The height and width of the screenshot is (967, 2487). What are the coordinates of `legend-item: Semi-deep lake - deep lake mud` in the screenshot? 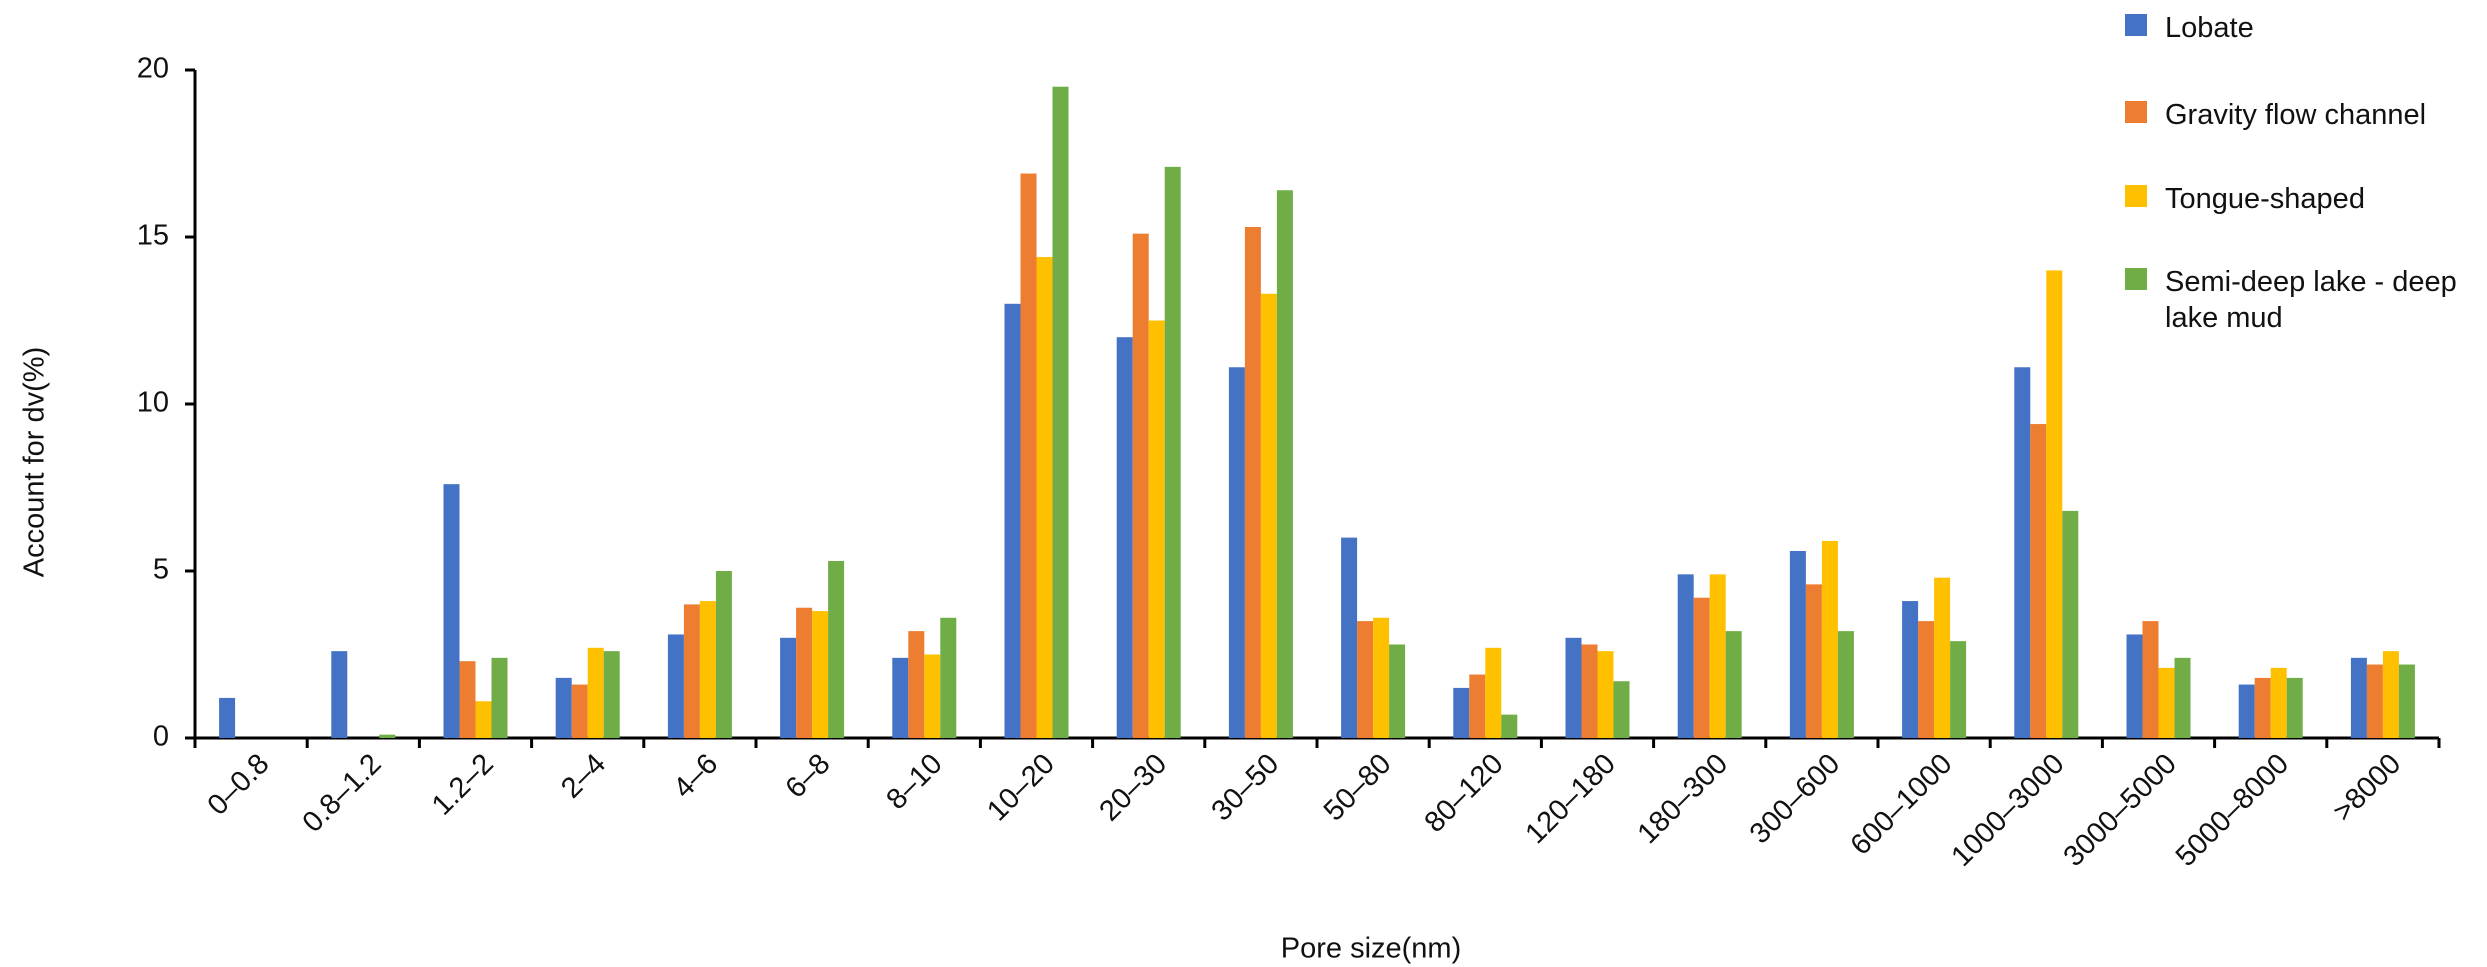 It's located at (2304, 300).